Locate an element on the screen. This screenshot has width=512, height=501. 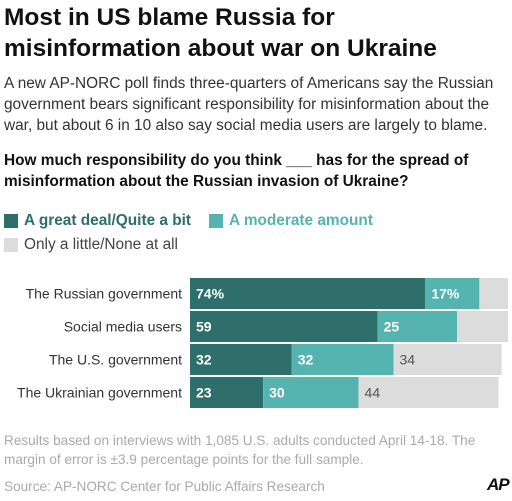
data-label-the-russian-government-moderate: 17% is located at coordinates (445, 294).